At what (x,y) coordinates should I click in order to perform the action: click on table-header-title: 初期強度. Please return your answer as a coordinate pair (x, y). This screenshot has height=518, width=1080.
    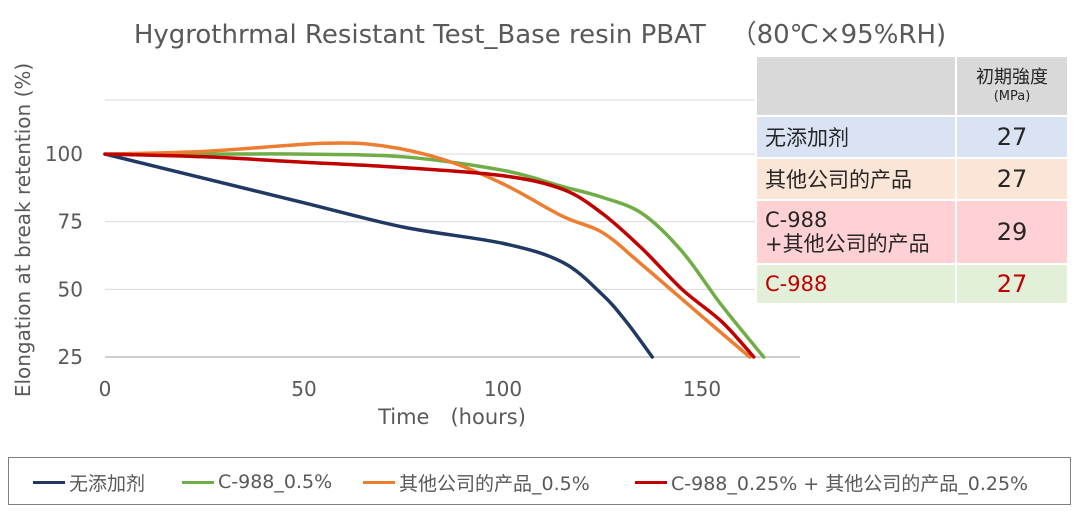
    Looking at the image, I should click on (1011, 77).